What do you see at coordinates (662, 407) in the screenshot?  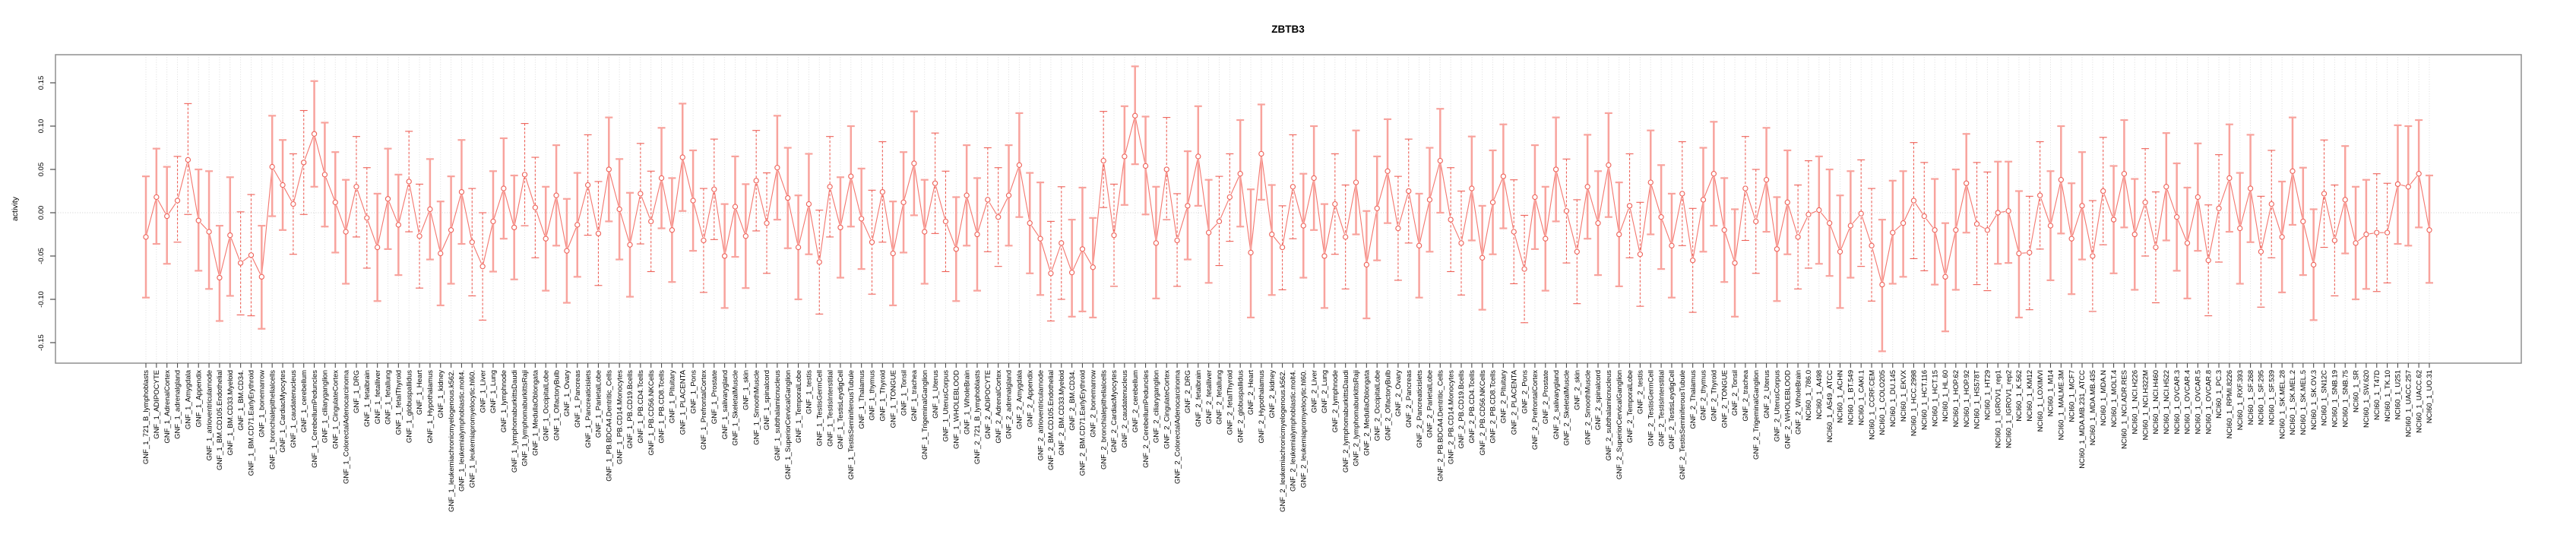 I see `x-tick-label: GNF_1_PB.CD8.Tcells` at bounding box center [662, 407].